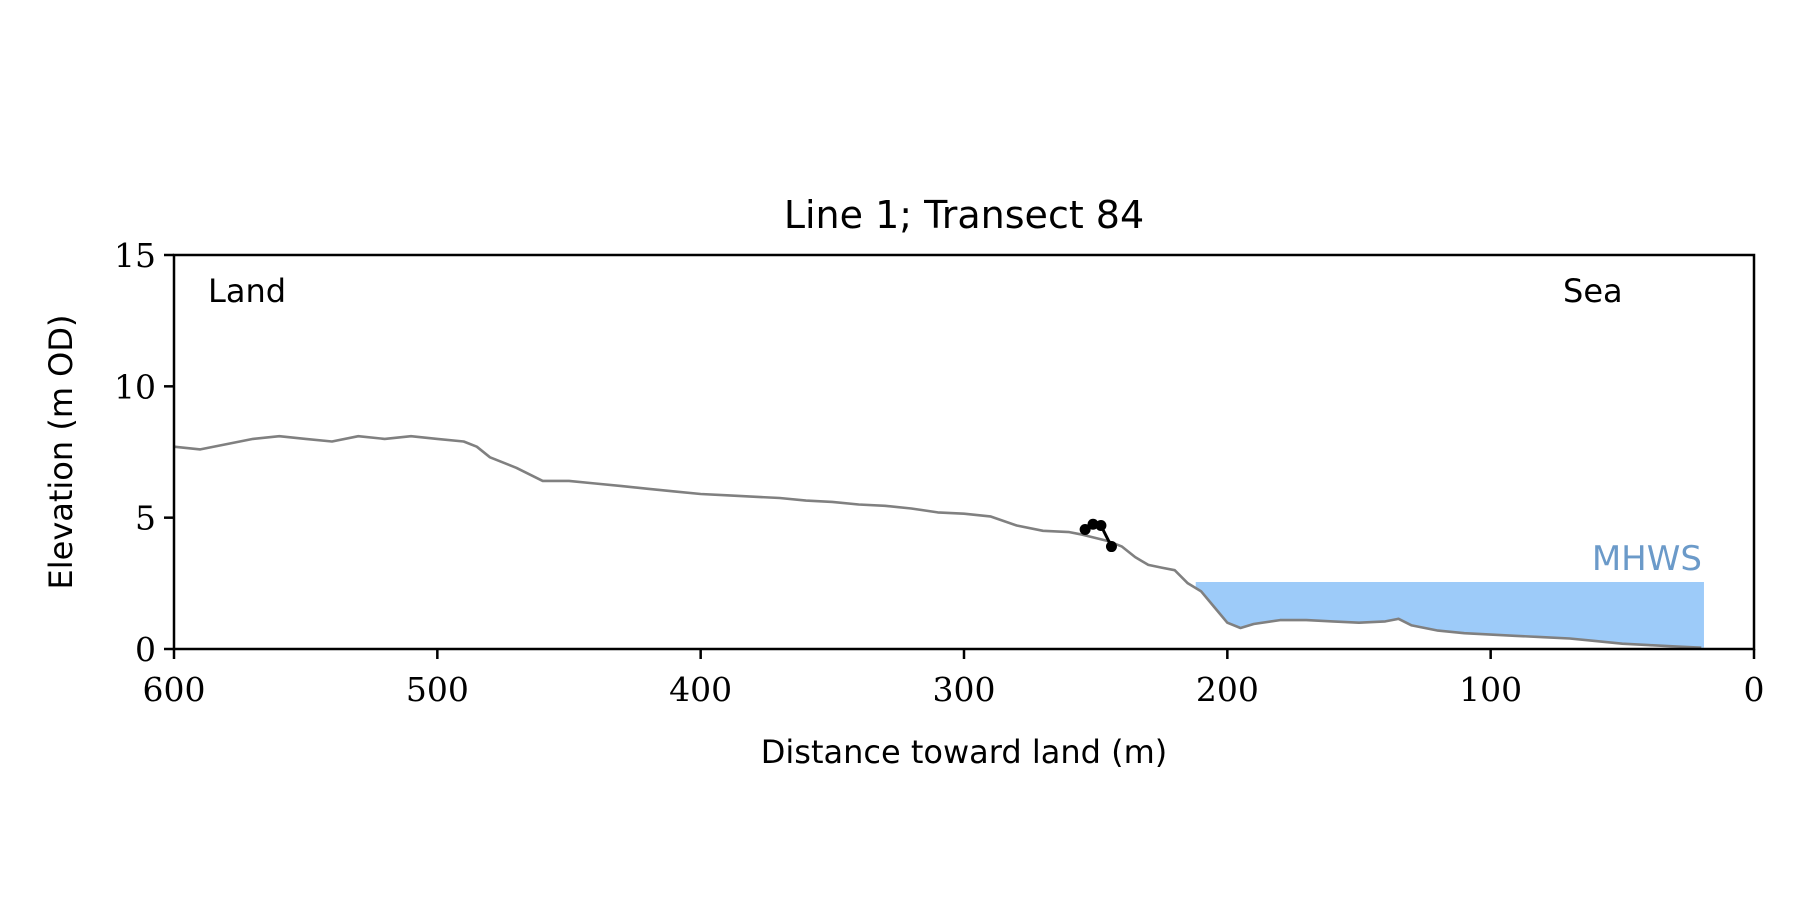 This screenshot has width=1800, height=900. I want to click on sea-annotation: Sea, so click(1593, 291).